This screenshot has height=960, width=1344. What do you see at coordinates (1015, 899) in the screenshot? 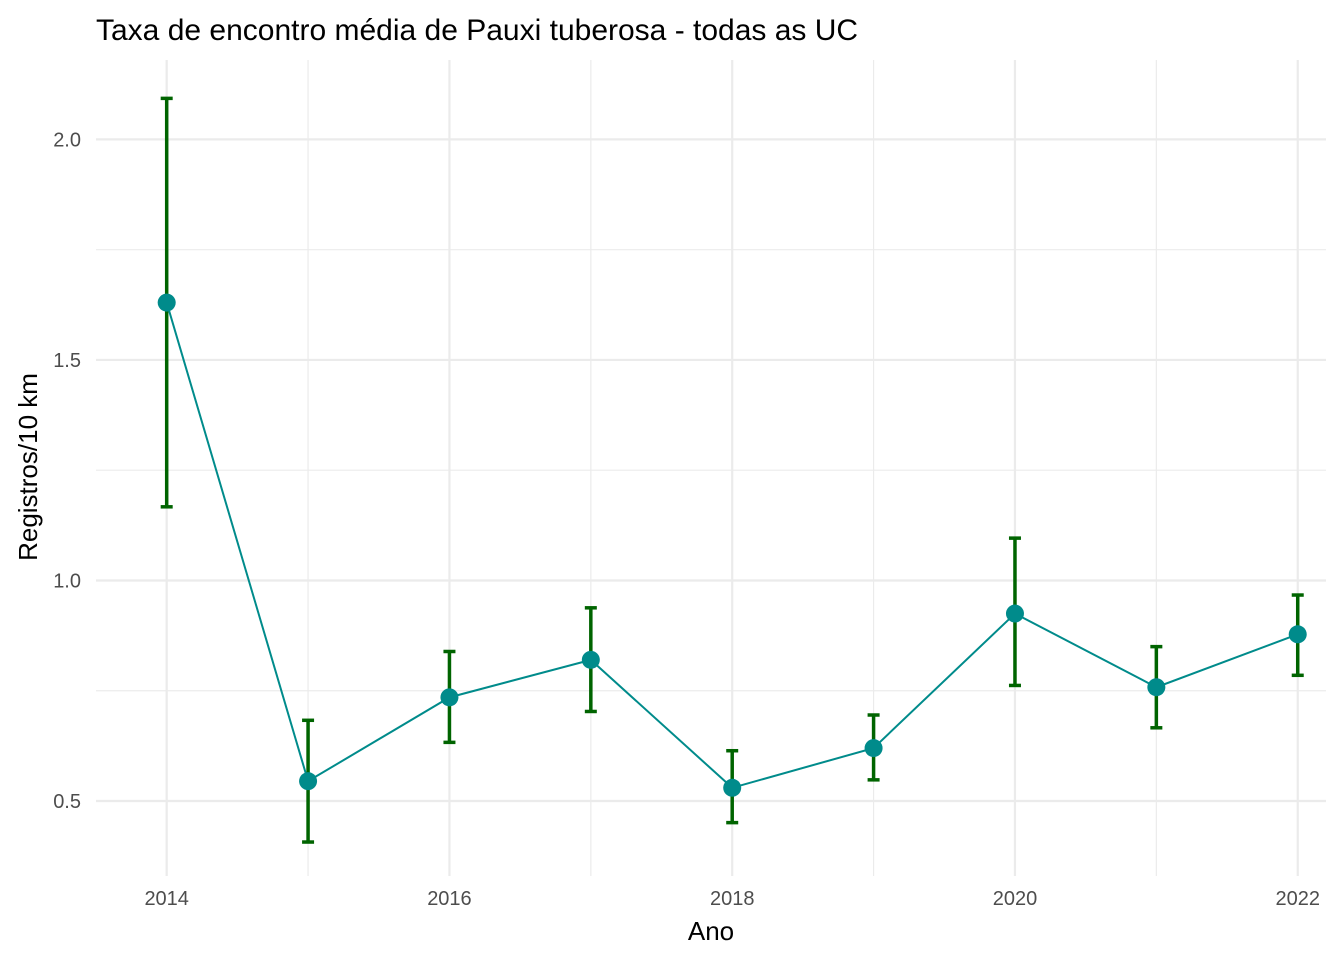
I see `x-tick-label: 2020` at bounding box center [1015, 899].